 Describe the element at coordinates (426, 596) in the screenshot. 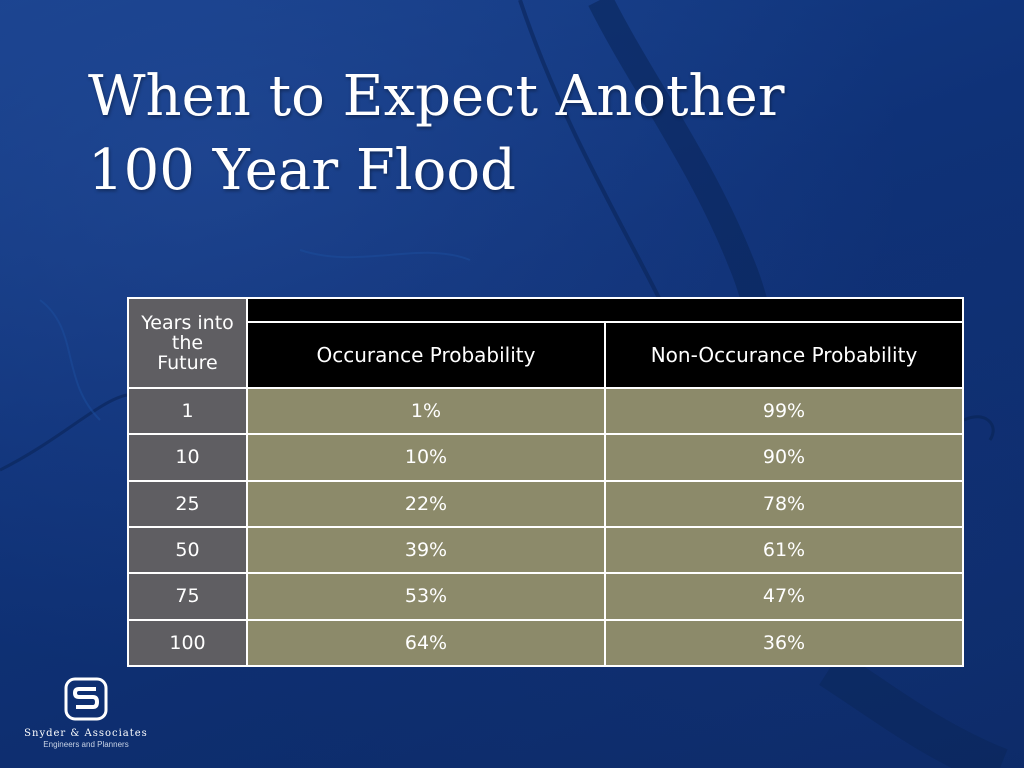

I see `occurance-cell: 53%` at that location.